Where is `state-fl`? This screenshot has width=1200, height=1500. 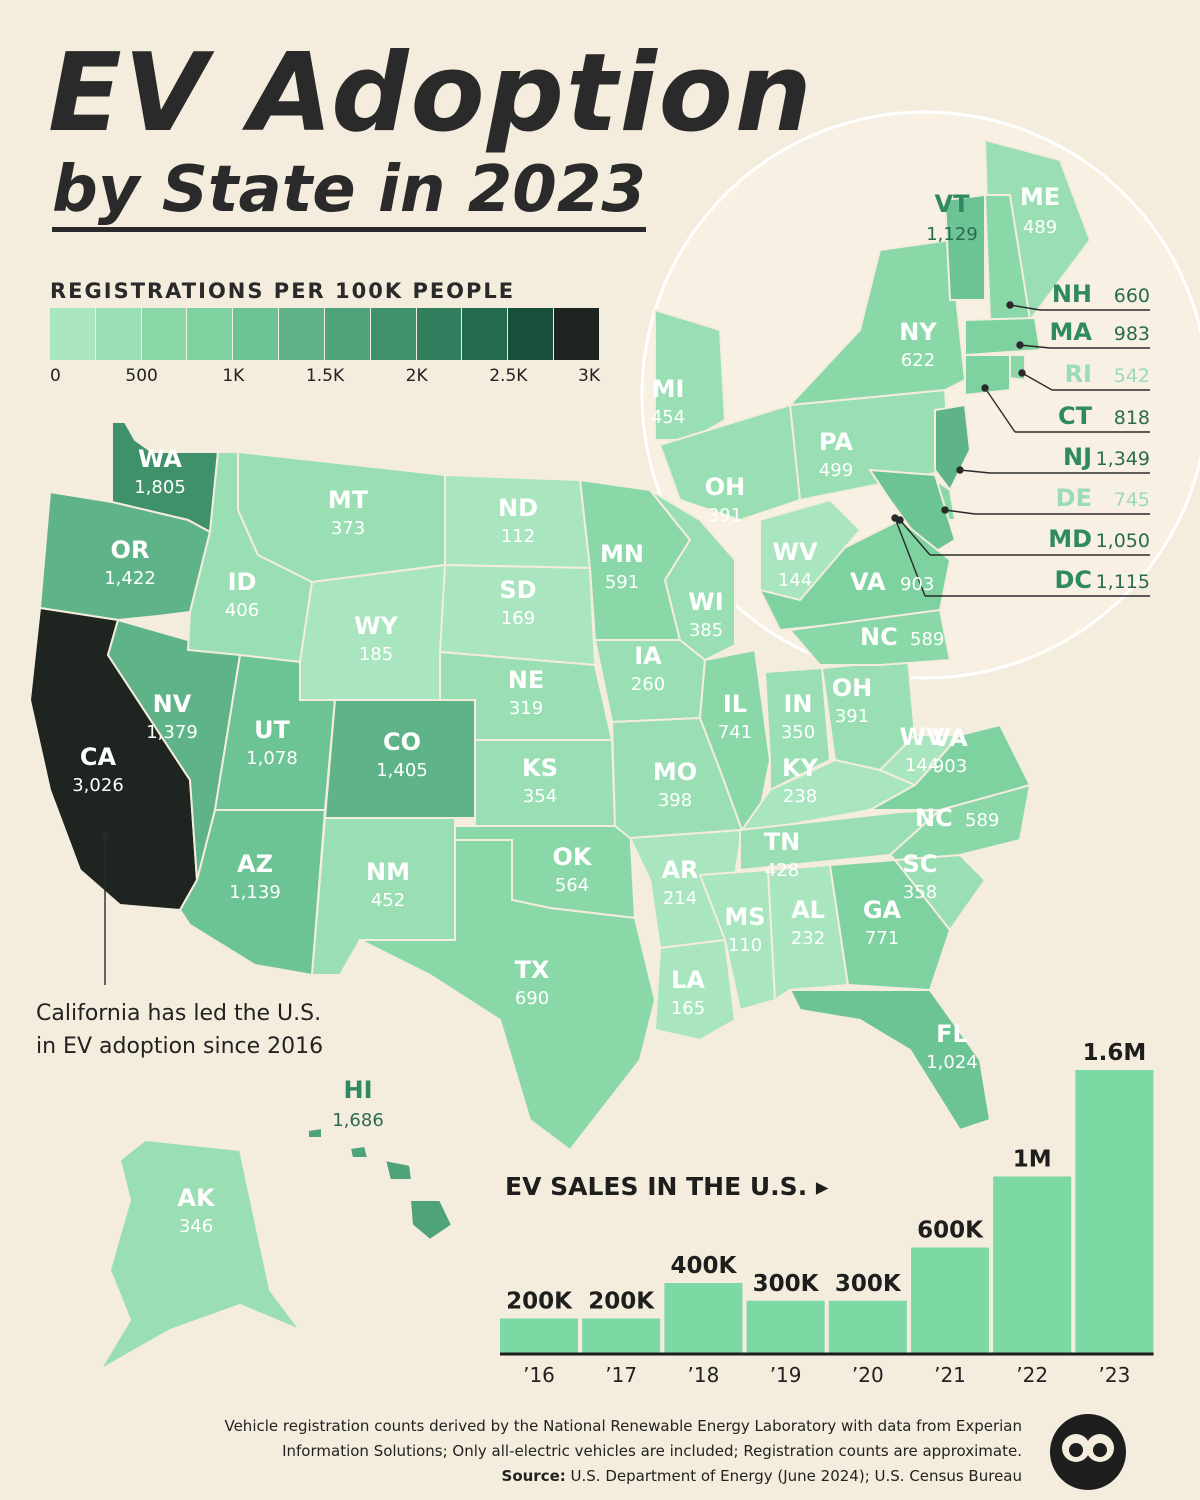 state-fl is located at coordinates (890, 1060).